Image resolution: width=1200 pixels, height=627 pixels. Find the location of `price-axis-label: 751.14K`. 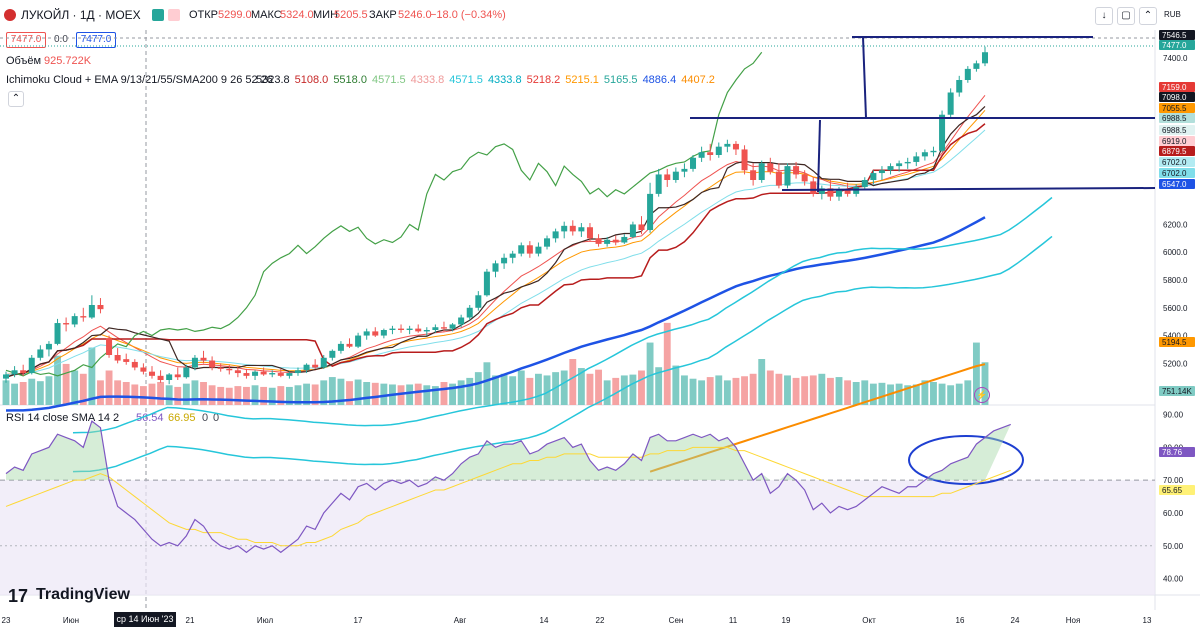

price-axis-label: 751.14K is located at coordinates (1177, 391).